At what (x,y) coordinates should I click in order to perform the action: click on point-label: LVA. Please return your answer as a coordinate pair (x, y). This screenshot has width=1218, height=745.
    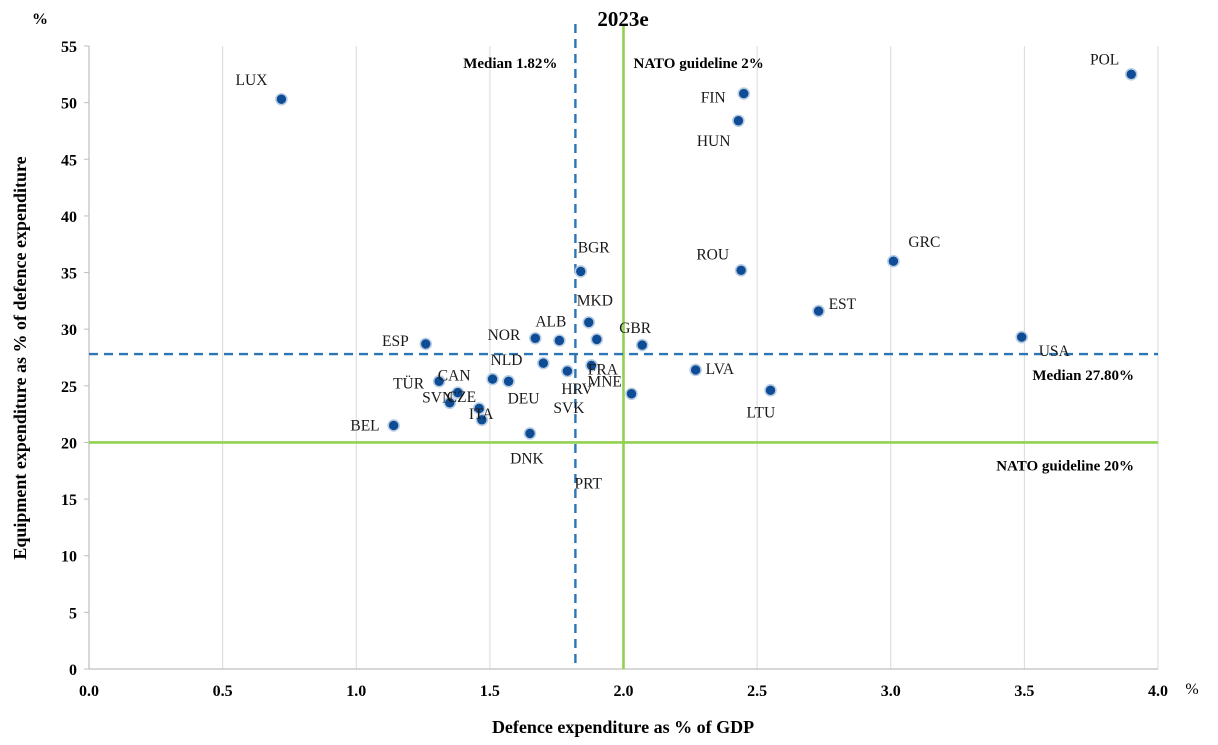
    Looking at the image, I should click on (720, 369).